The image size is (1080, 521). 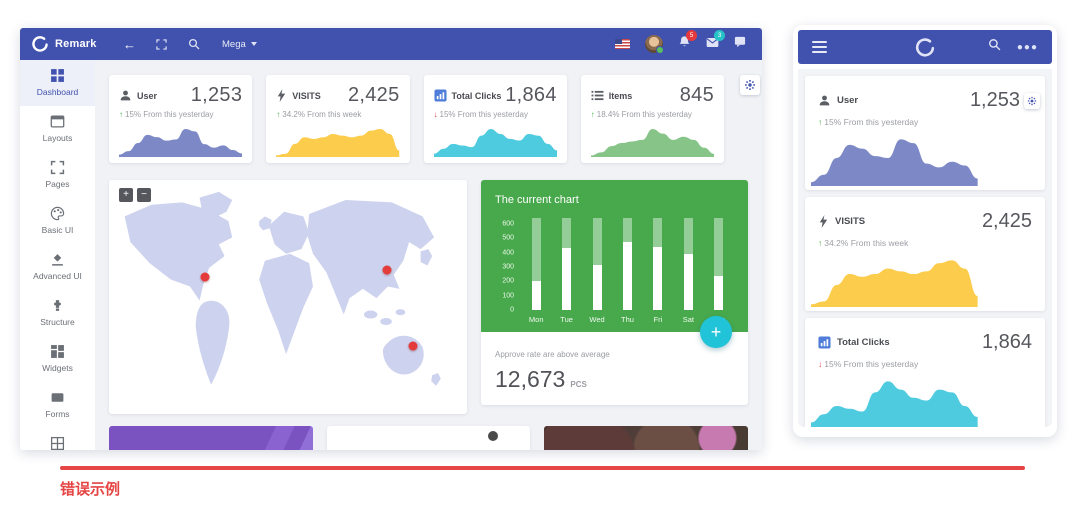 What do you see at coordinates (125, 95) in the screenshot?
I see `user-icon` at bounding box center [125, 95].